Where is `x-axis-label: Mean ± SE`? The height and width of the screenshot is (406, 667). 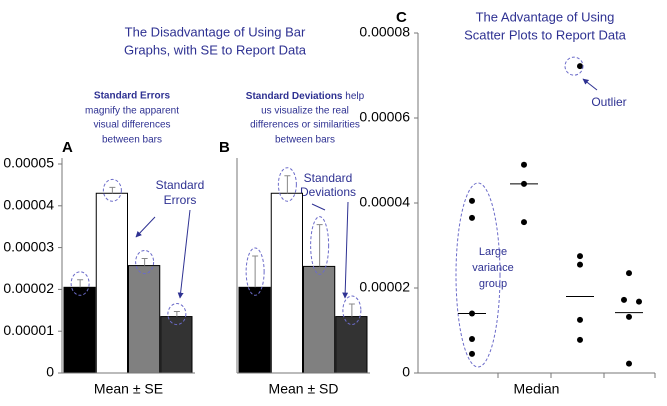 x-axis-label: Mean ± SE is located at coordinates (128, 389).